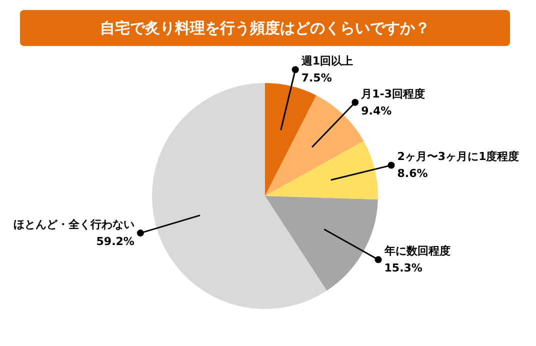 The width and height of the screenshot is (536, 346). Describe the element at coordinates (115, 241) in the screenshot. I see `data-label: 59.2%` at that location.